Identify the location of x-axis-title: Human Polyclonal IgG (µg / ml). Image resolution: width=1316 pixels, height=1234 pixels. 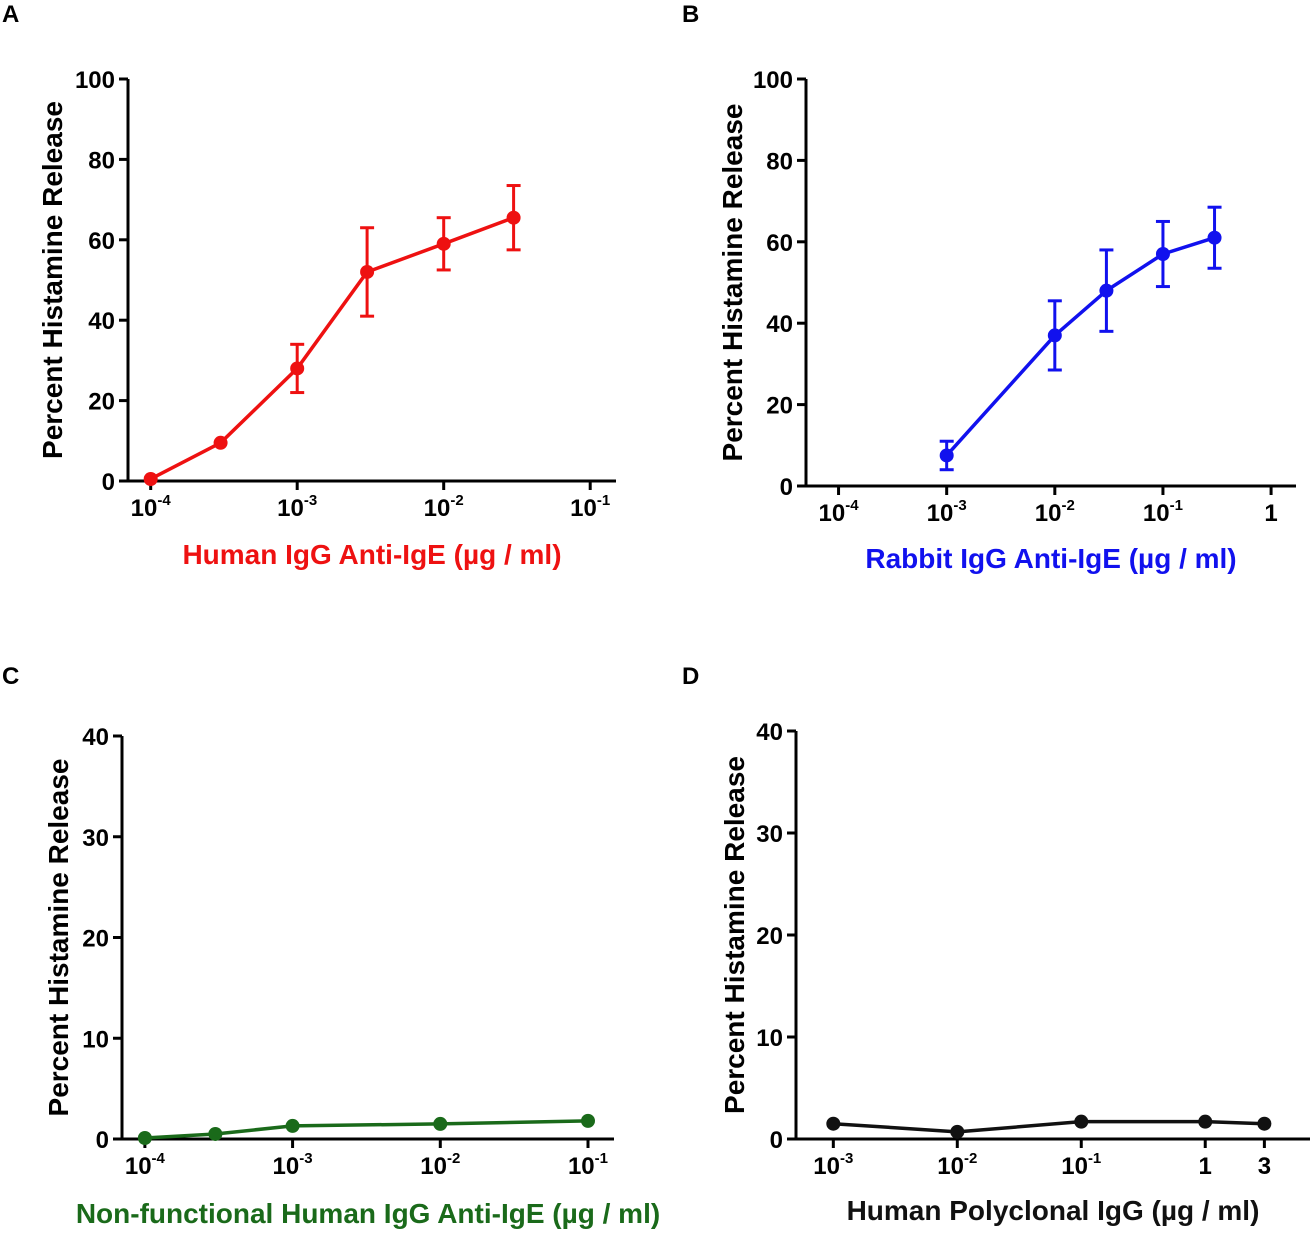
(1053, 1210).